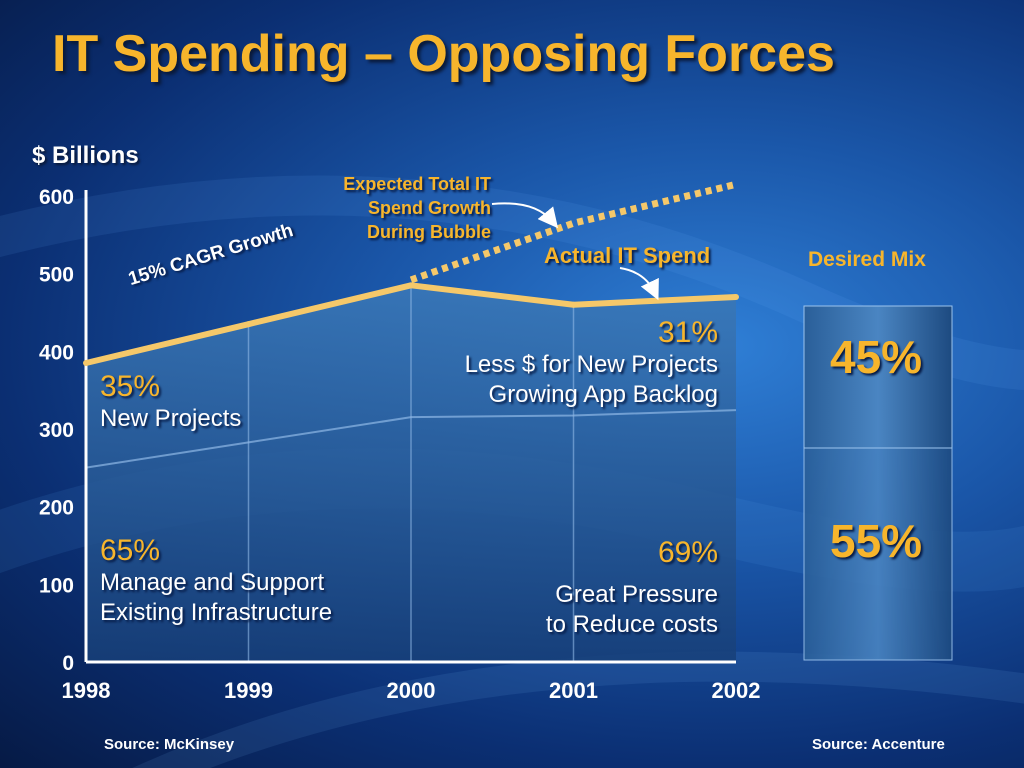  What do you see at coordinates (878, 744) in the screenshot?
I see `source-right: Source: Accenture` at bounding box center [878, 744].